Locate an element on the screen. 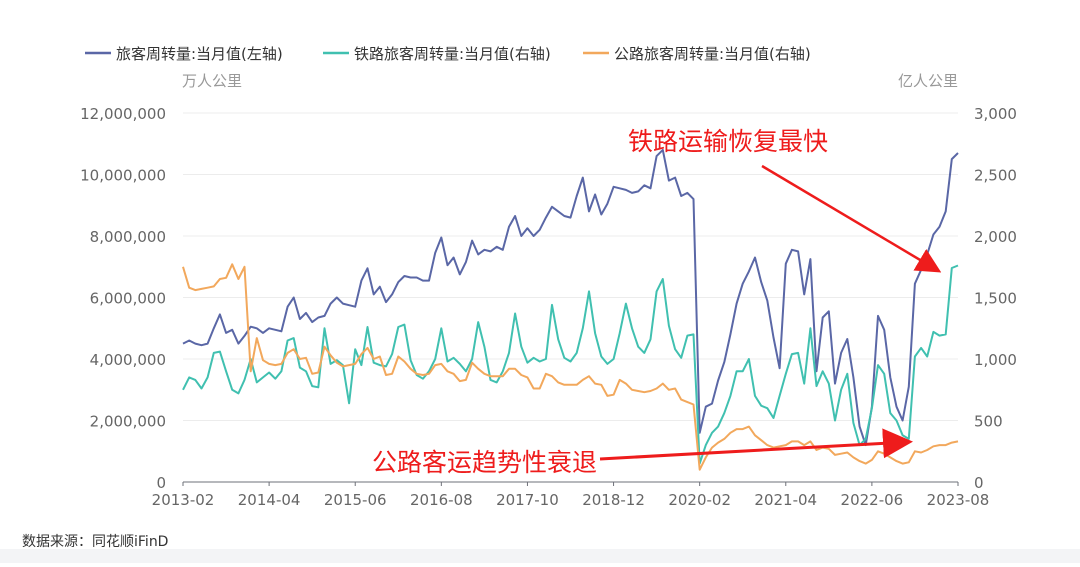 This screenshot has width=1080, height=567. y-left-unit-label: 万人公里 is located at coordinates (212, 81).